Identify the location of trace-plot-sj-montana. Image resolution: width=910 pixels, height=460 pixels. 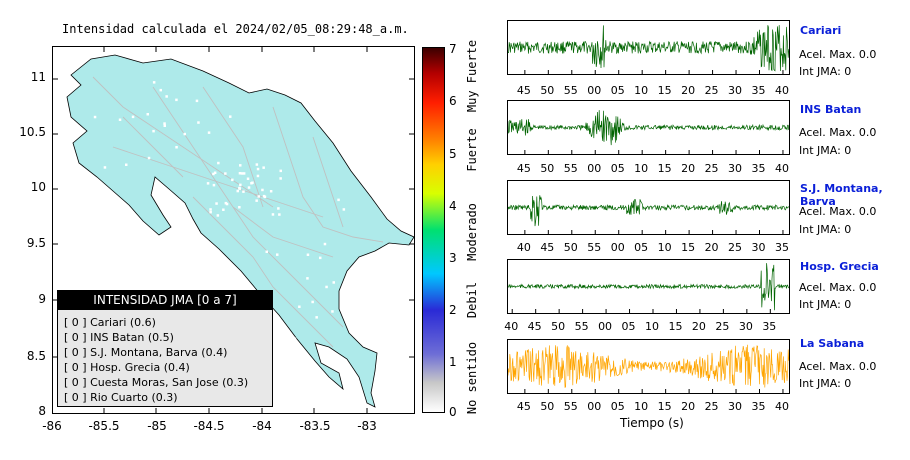
(648, 207).